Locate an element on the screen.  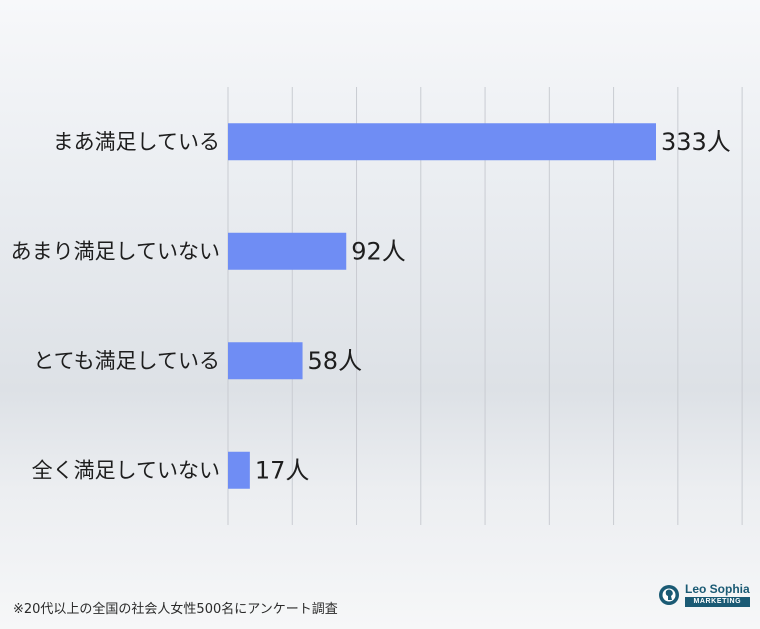
logo-subtitle: MARKETING is located at coordinates (717, 602).